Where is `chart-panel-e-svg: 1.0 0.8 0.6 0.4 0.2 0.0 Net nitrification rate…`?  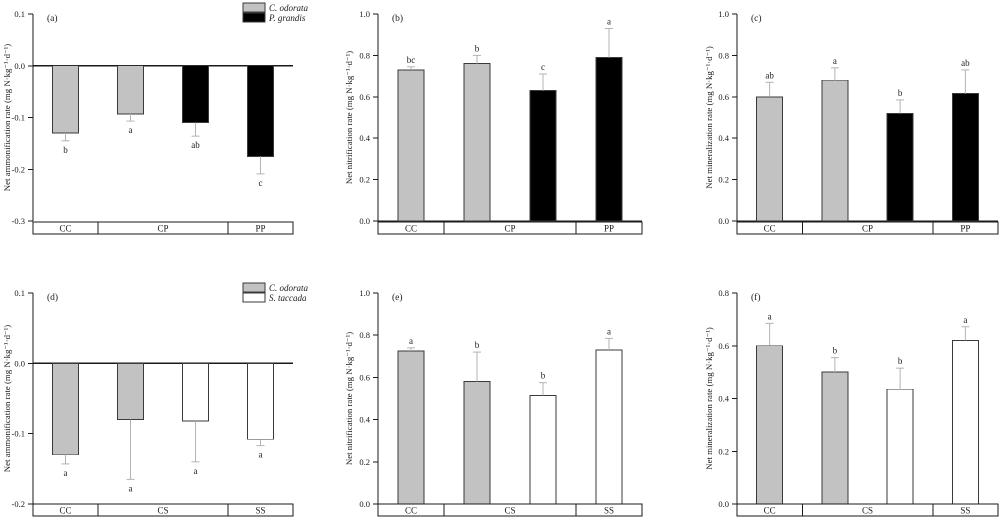
chart-panel-e-svg: 1.0 0.8 0.6 0.4 0.2 0.0 Net nitrification rate… is located at coordinates (493, 402).